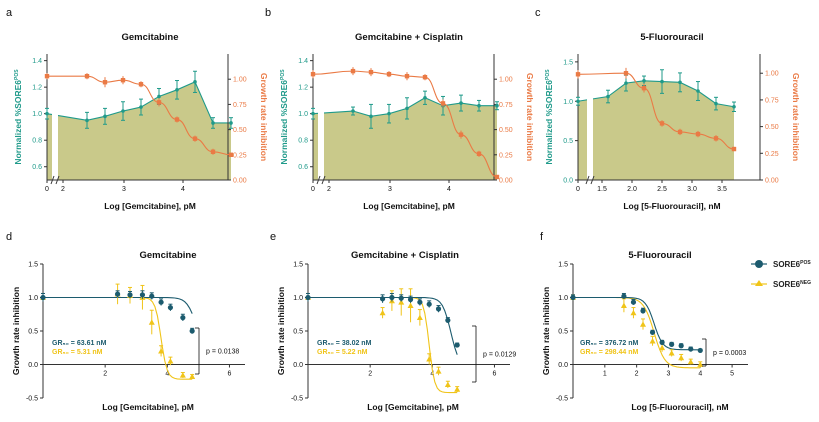  What do you see at coordinates (342, 352) in the screenshot?
I see `gr50-neg-label: GR₅₀ = 5.22 nM` at bounding box center [342, 352].